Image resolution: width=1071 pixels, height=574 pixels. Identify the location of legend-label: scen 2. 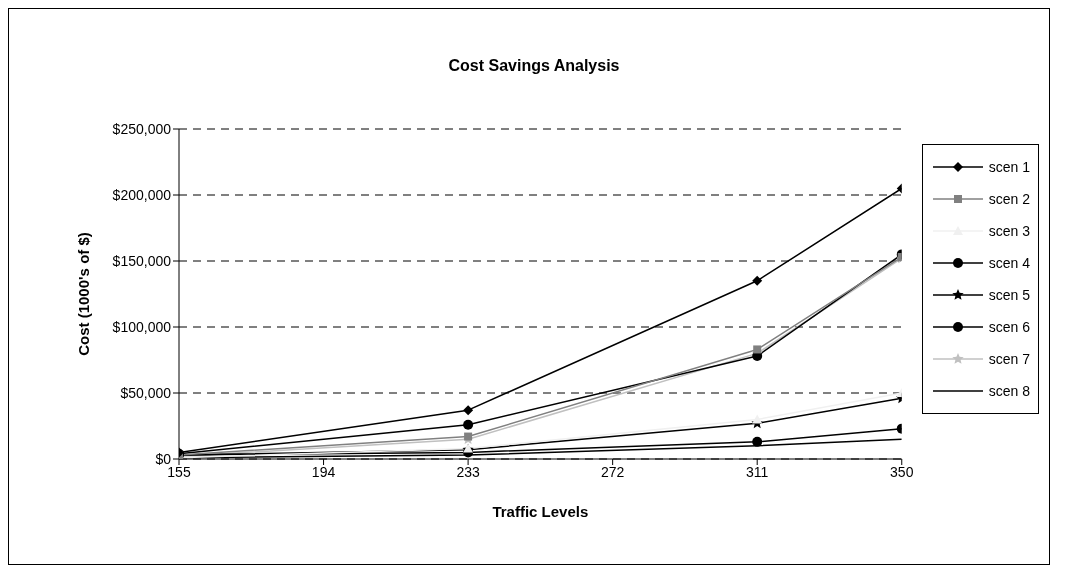
(1009, 199).